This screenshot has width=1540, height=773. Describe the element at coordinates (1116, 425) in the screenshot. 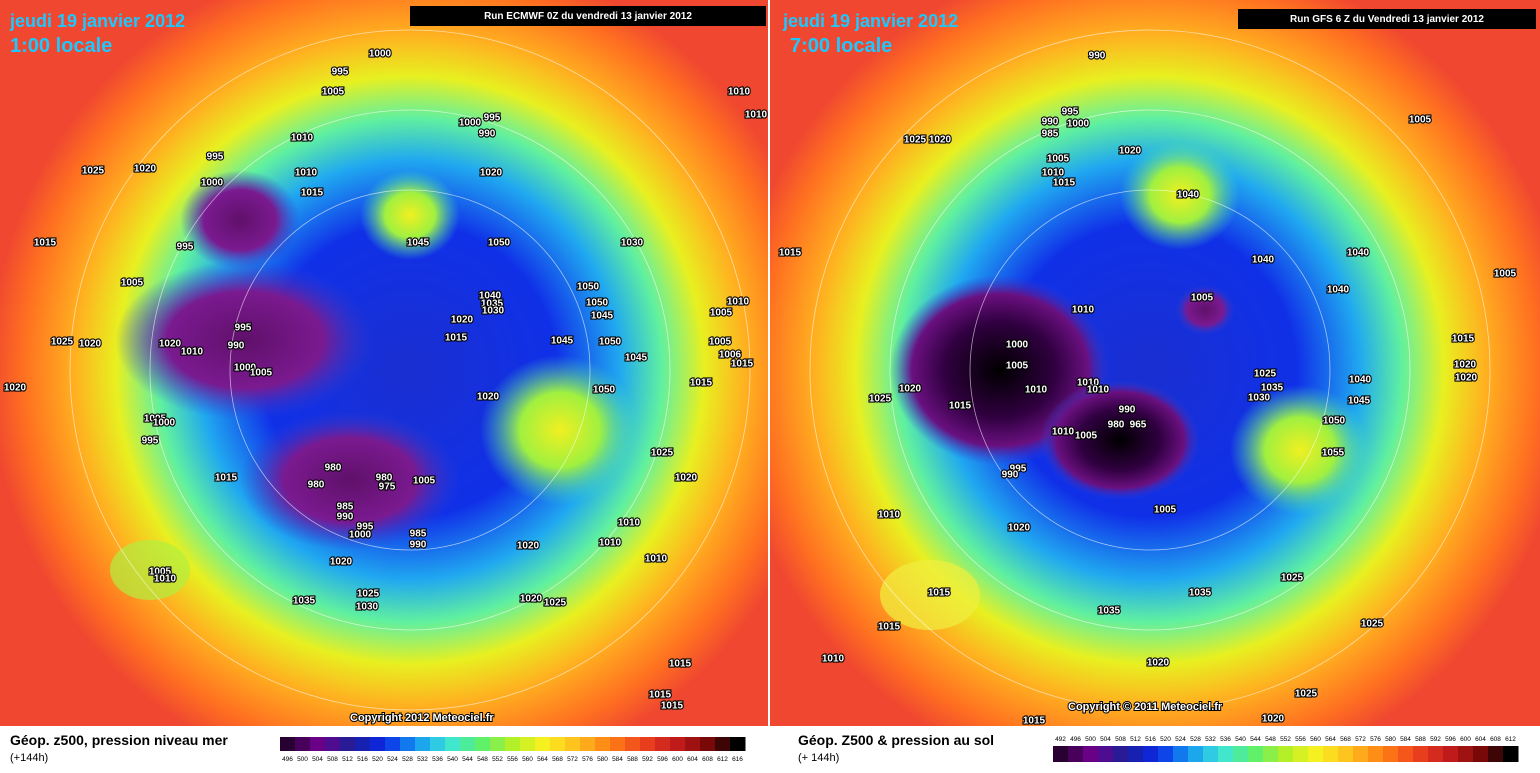

I see `isobar-label: 980` at that location.